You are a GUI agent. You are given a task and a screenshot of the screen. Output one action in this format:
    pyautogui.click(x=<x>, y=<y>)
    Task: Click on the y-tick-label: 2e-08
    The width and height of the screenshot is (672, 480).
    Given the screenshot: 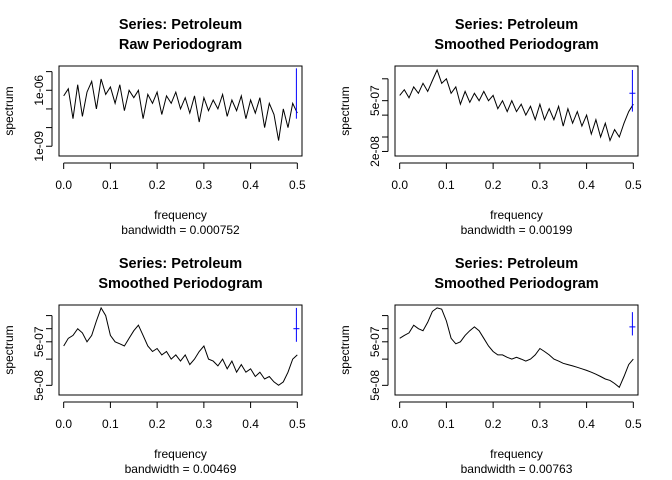 What is the action you would take?
    pyautogui.click(x=375, y=151)
    